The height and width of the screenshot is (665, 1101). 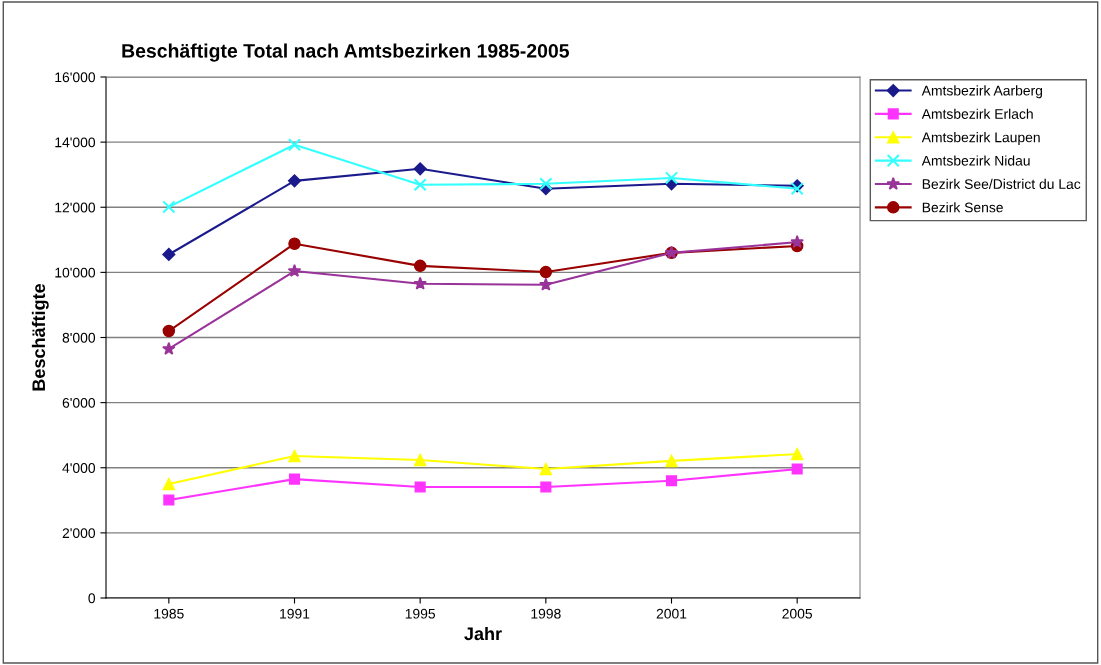 I want to click on x-axis-title: Jahr, so click(x=483, y=633).